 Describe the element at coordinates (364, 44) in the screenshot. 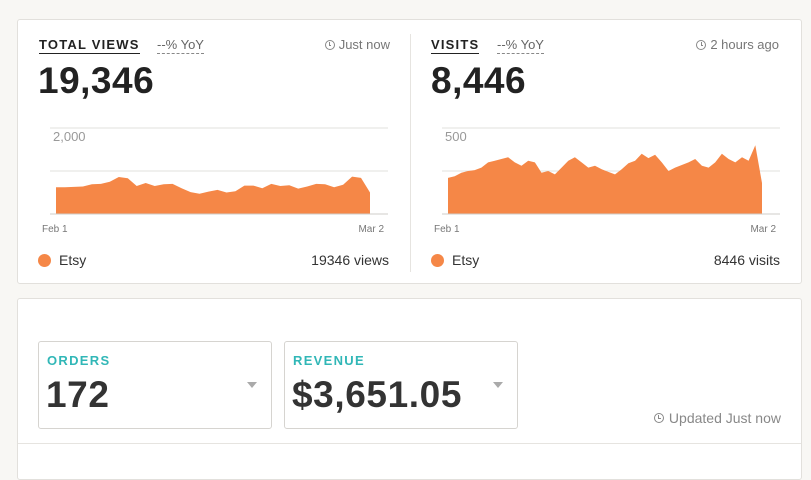

I see `views-timestamp-text: Just now` at that location.